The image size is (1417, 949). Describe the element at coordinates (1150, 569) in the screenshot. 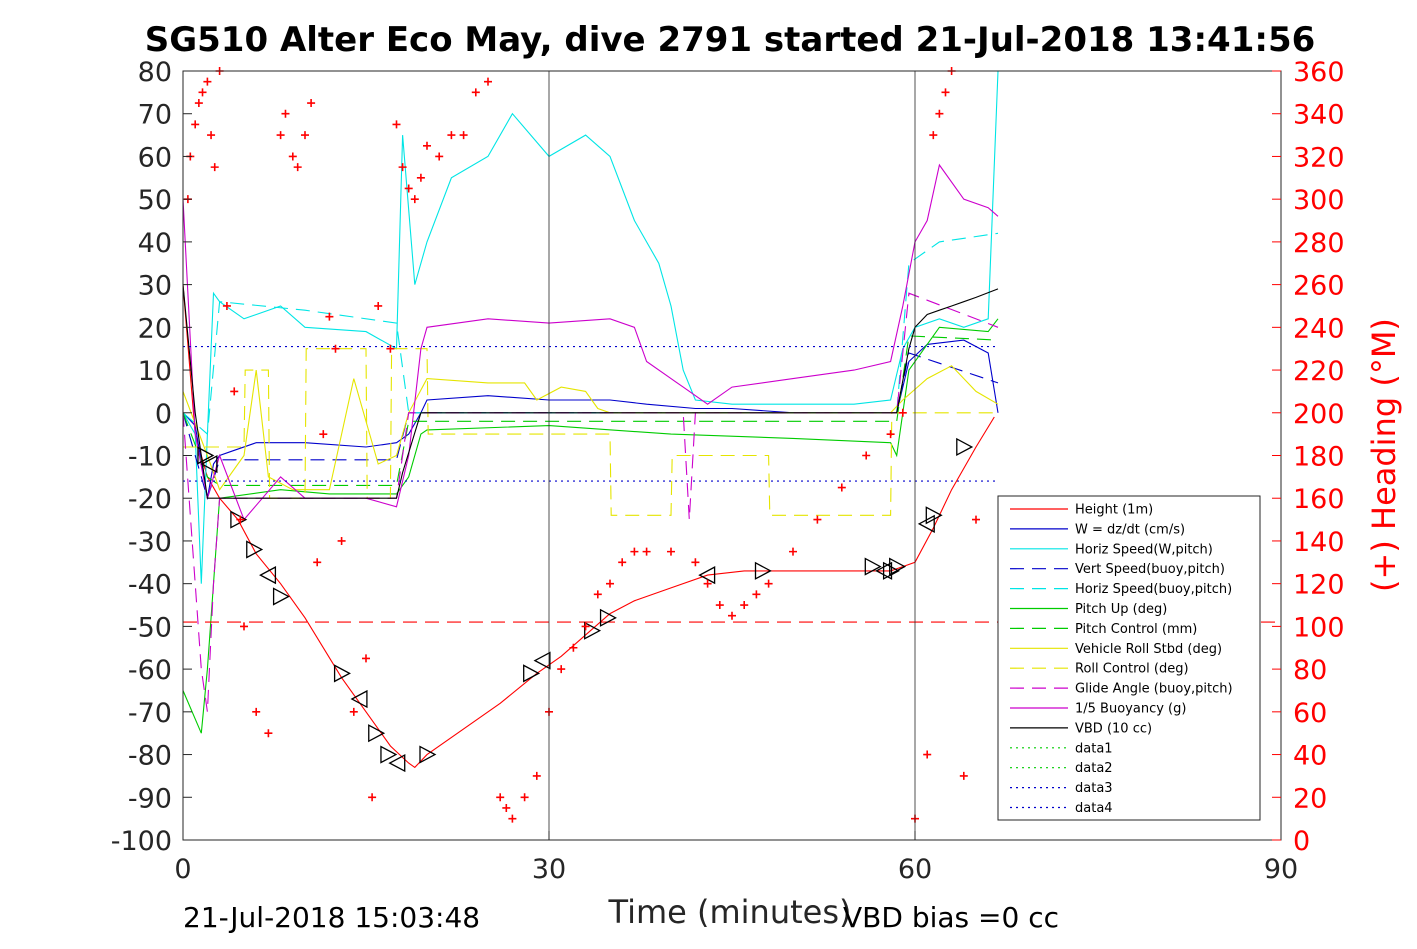

I see `legend-label-vert-speed-buoy-pitch: Vert Speed(buoy,pitch)` at that location.